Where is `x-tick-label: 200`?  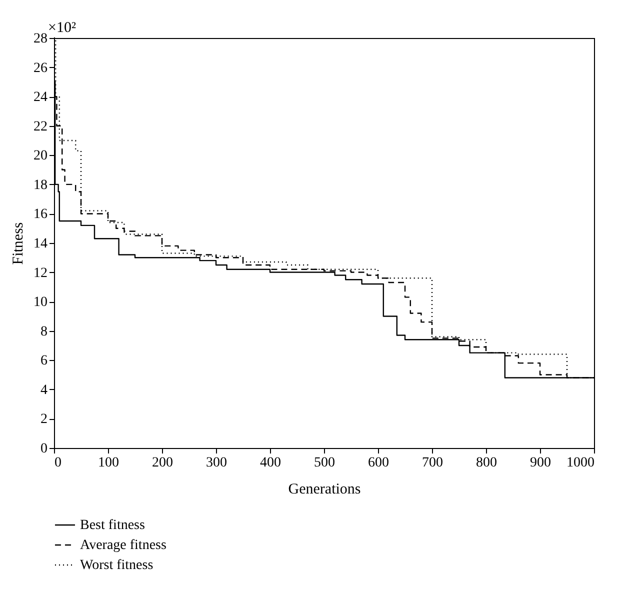
x-tick-label: 200 is located at coordinates (162, 463).